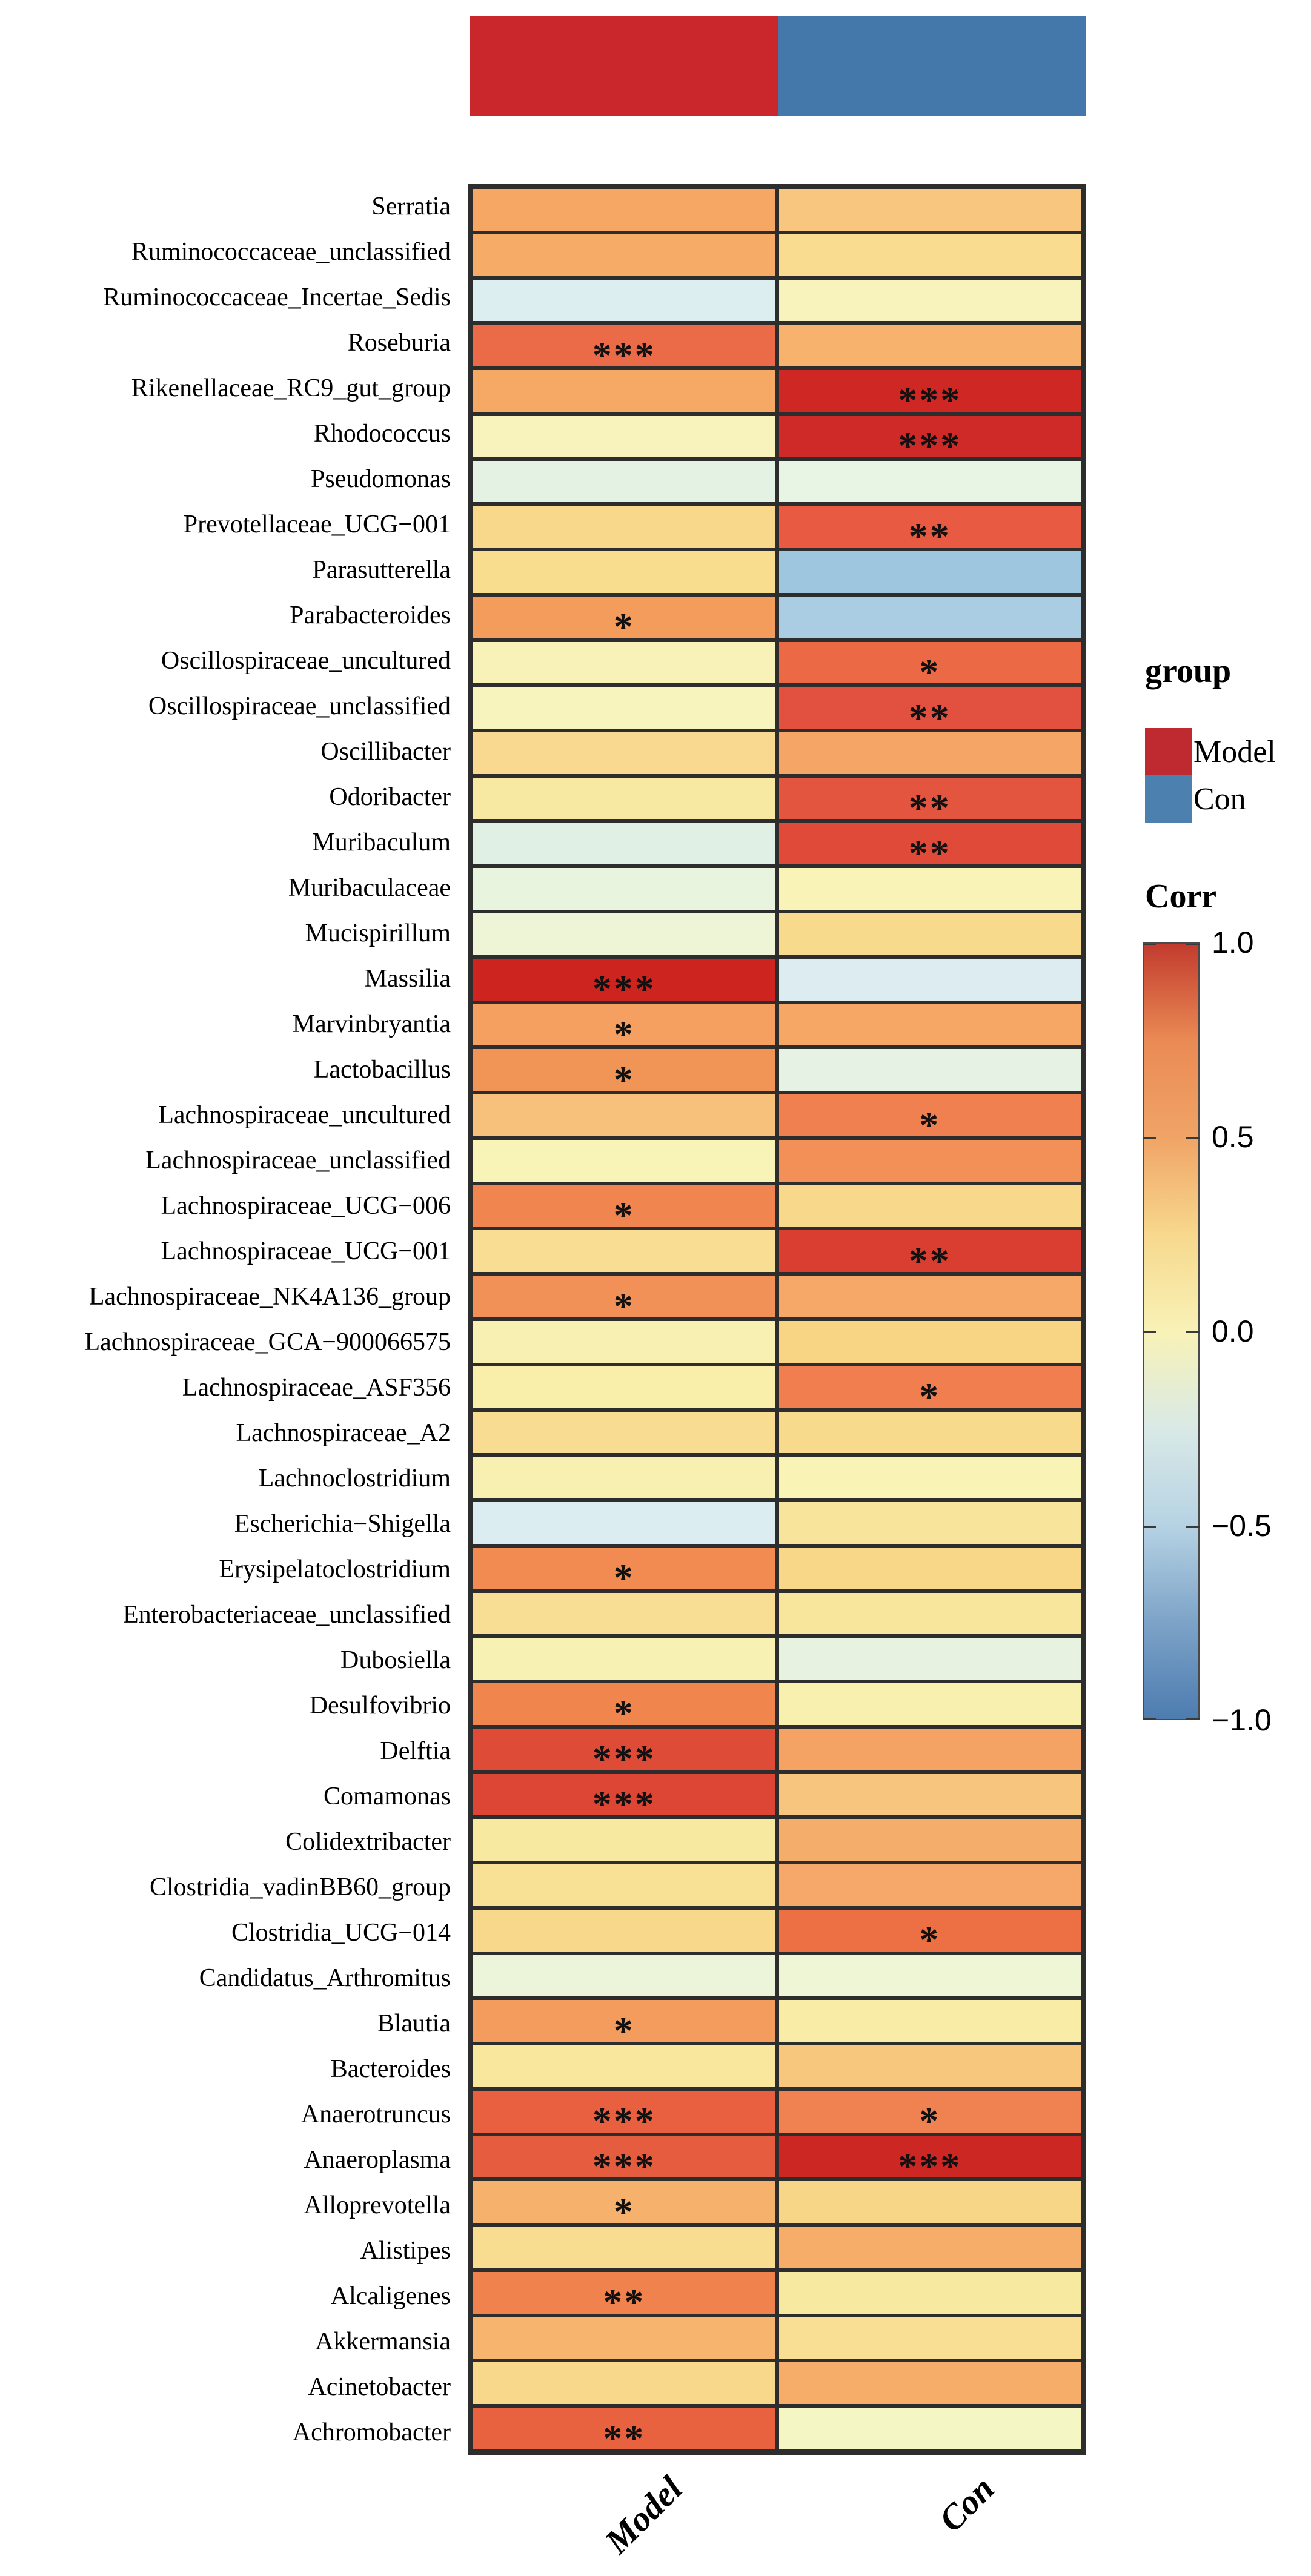  I want to click on row-label: Lachnoclostridium, so click(354, 1478).